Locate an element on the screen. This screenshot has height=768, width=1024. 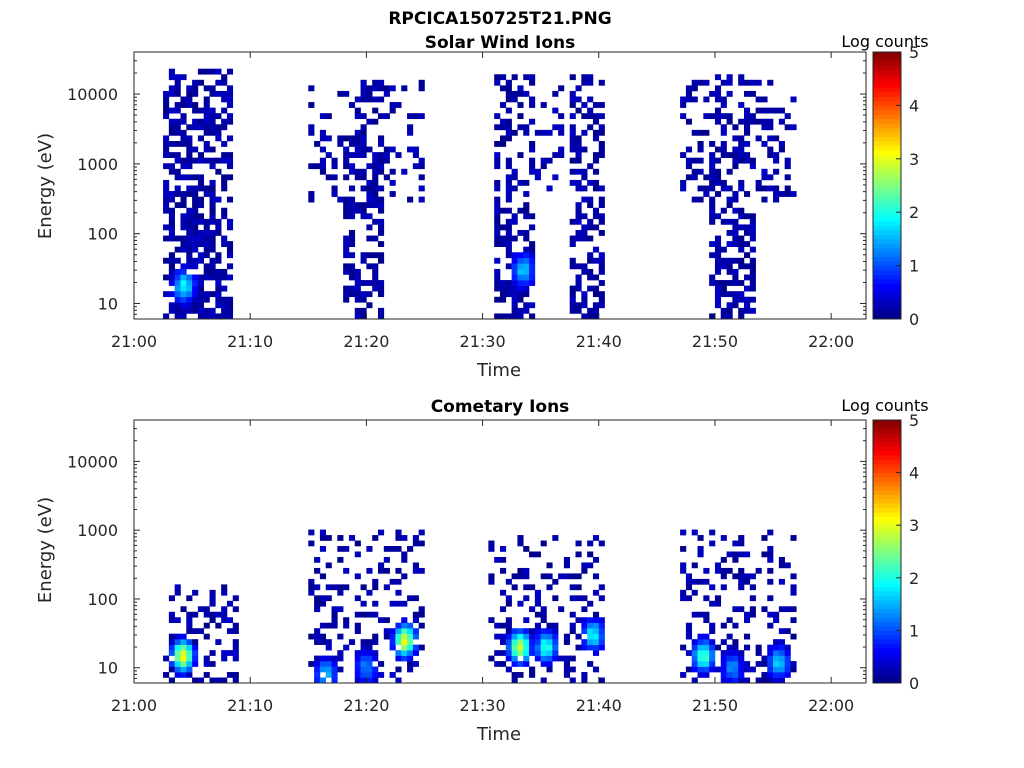
y-tick-label: 10000 is located at coordinates (92, 94).